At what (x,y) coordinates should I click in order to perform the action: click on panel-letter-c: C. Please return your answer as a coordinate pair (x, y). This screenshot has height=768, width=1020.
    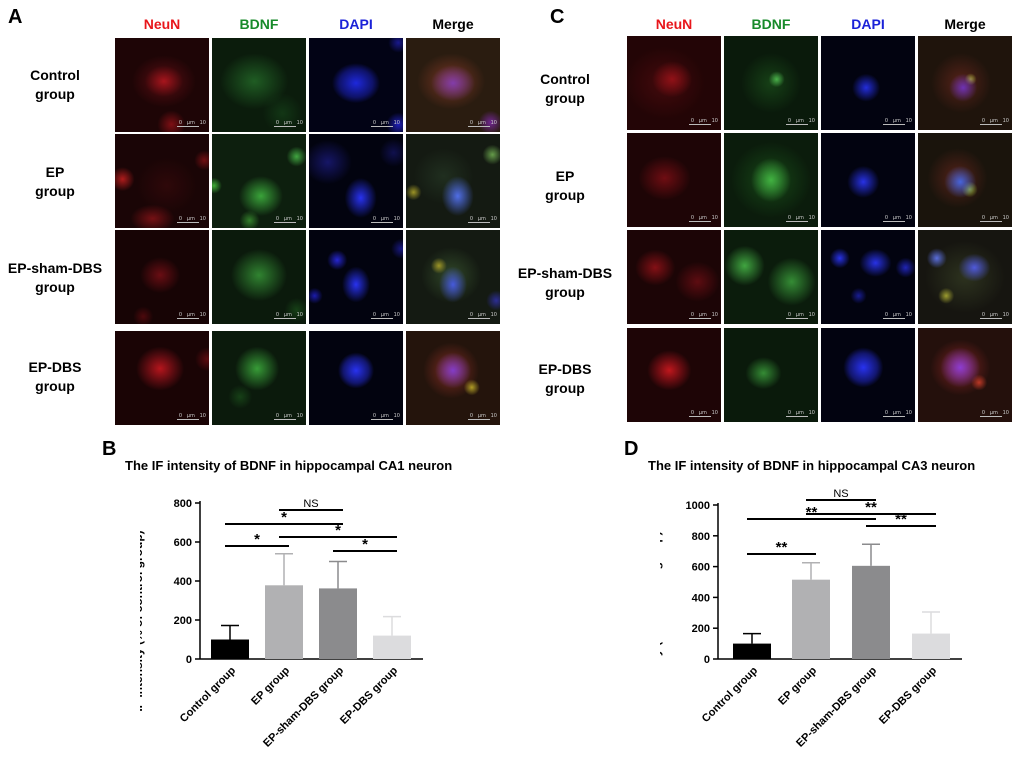
    Looking at the image, I should click on (557, 17).